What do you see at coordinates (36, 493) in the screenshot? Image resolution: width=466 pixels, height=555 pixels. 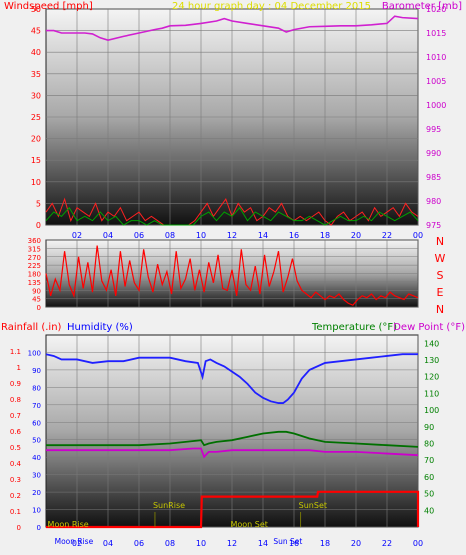 I see `tick-label-humidity: 20` at bounding box center [36, 493].